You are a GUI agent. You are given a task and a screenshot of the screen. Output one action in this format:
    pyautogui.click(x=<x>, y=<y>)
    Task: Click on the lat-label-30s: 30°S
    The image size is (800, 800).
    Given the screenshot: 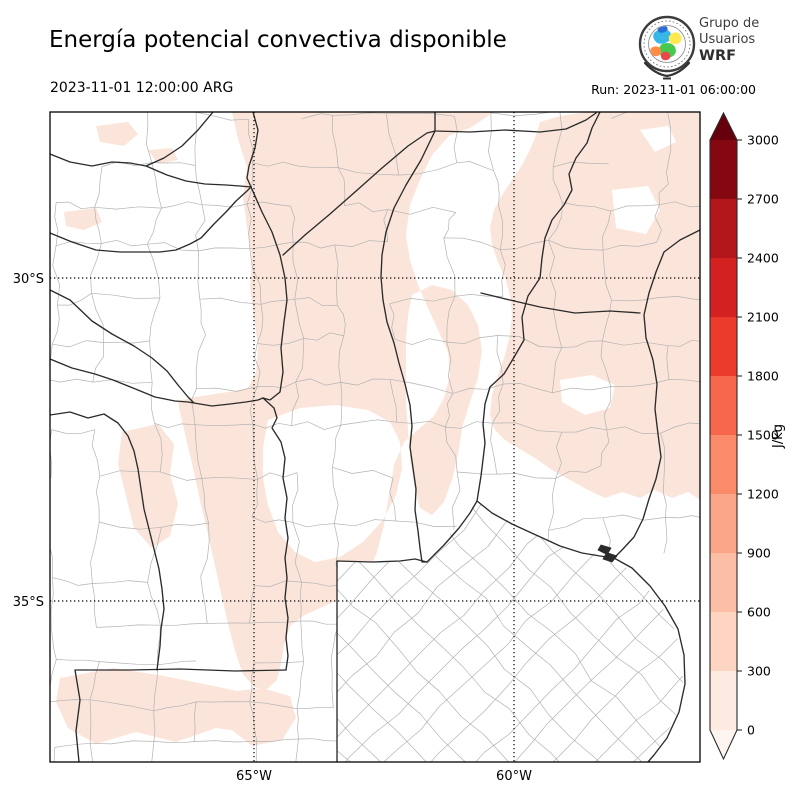 What is the action you would take?
    pyautogui.click(x=28, y=279)
    